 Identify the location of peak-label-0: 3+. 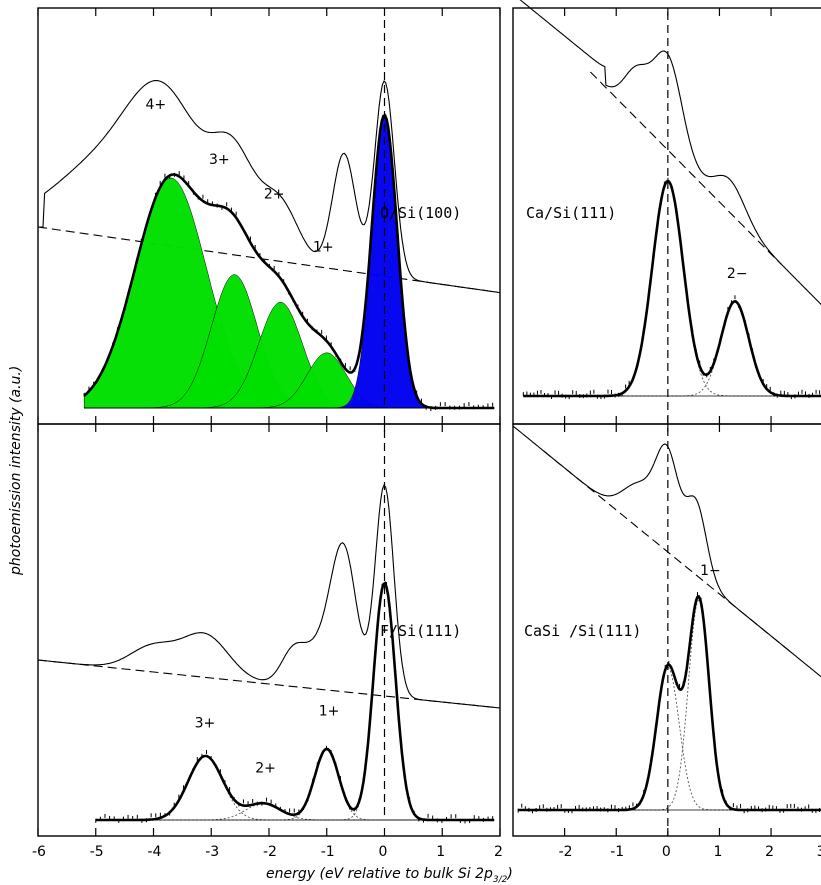
(205, 724).